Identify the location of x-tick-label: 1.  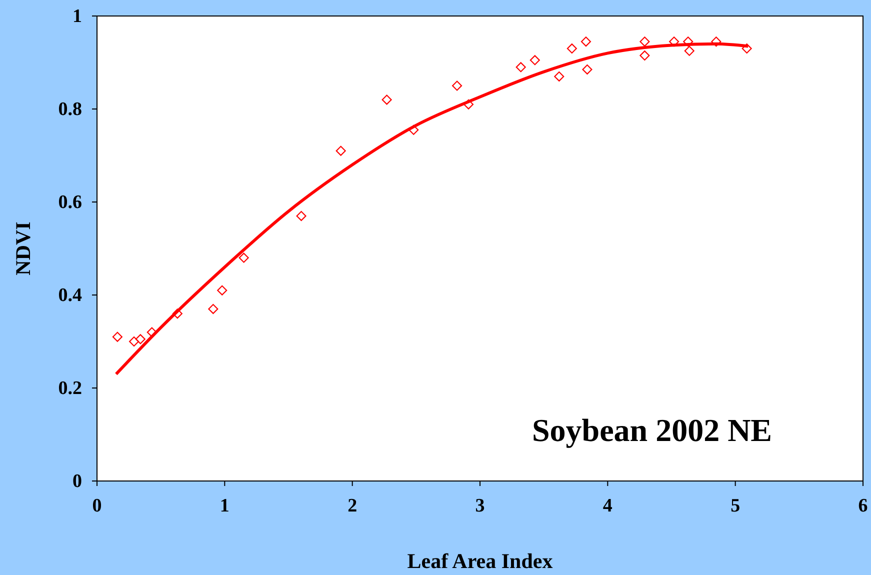
(225, 505).